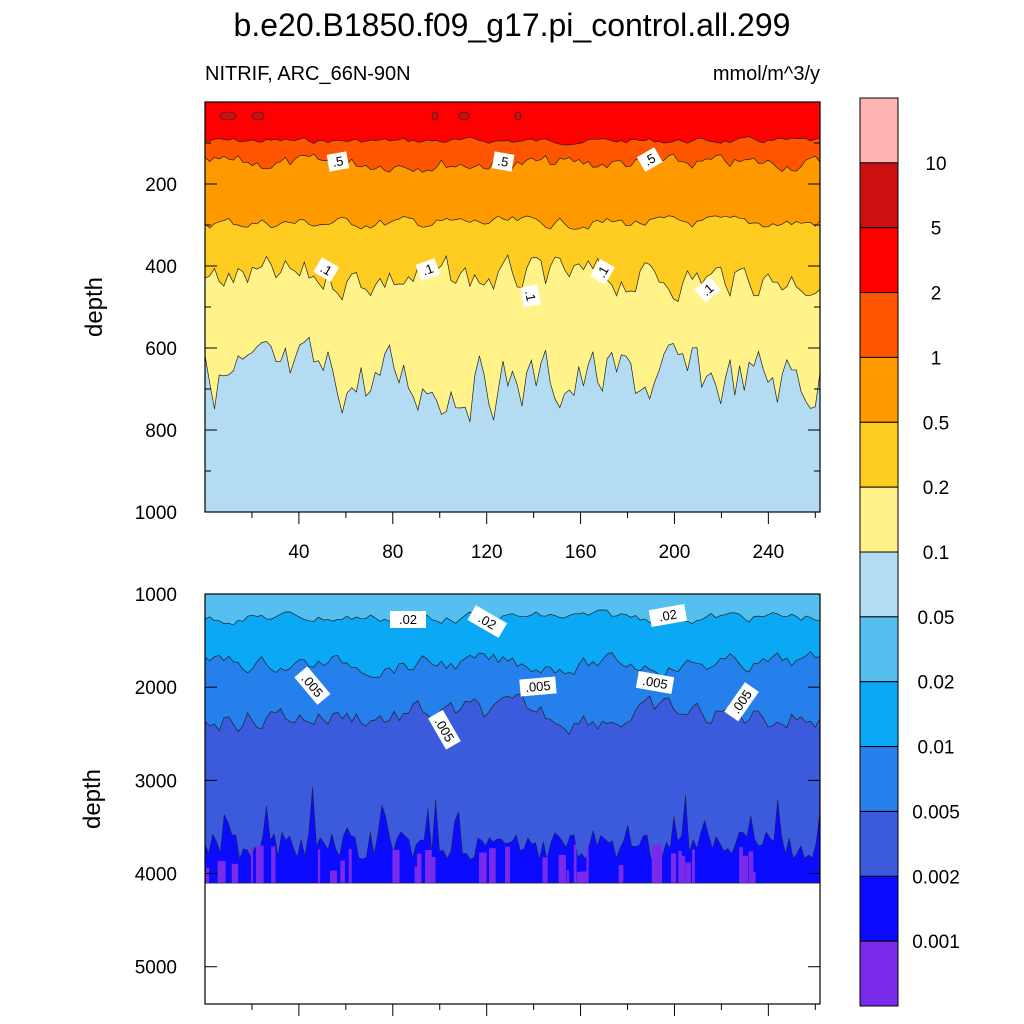 This screenshot has width=1024, height=1024. Describe the element at coordinates (161, 349) in the screenshot. I see `y-tick-label: 600` at that location.